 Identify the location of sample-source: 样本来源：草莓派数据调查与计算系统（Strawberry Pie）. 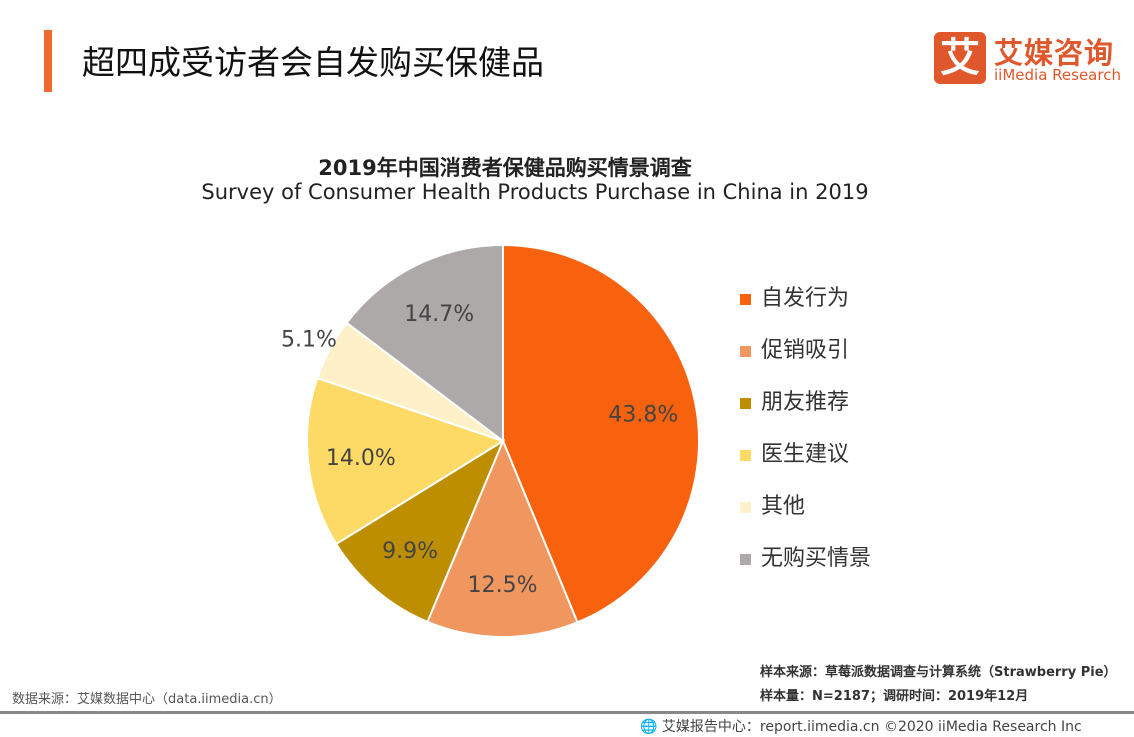
(938, 672).